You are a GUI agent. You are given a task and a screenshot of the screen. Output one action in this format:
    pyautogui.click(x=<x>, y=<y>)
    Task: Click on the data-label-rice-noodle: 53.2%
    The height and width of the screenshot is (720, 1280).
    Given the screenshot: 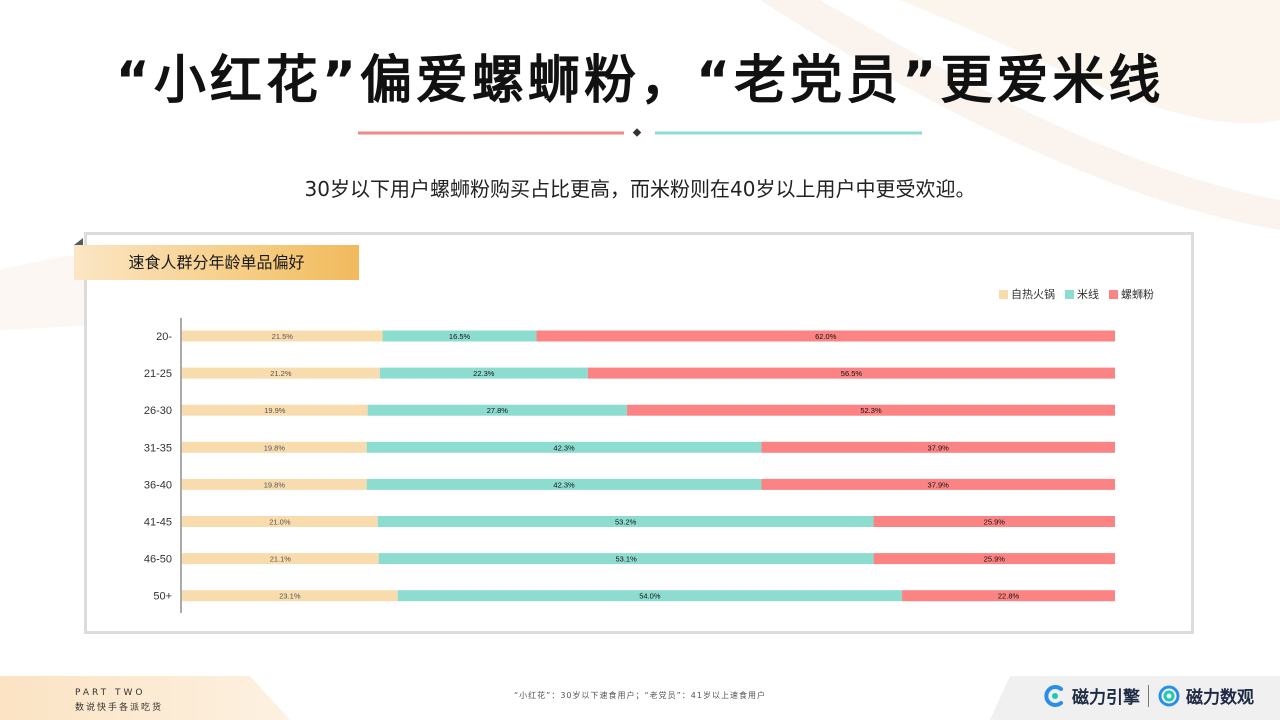 What is the action you would take?
    pyautogui.click(x=626, y=522)
    